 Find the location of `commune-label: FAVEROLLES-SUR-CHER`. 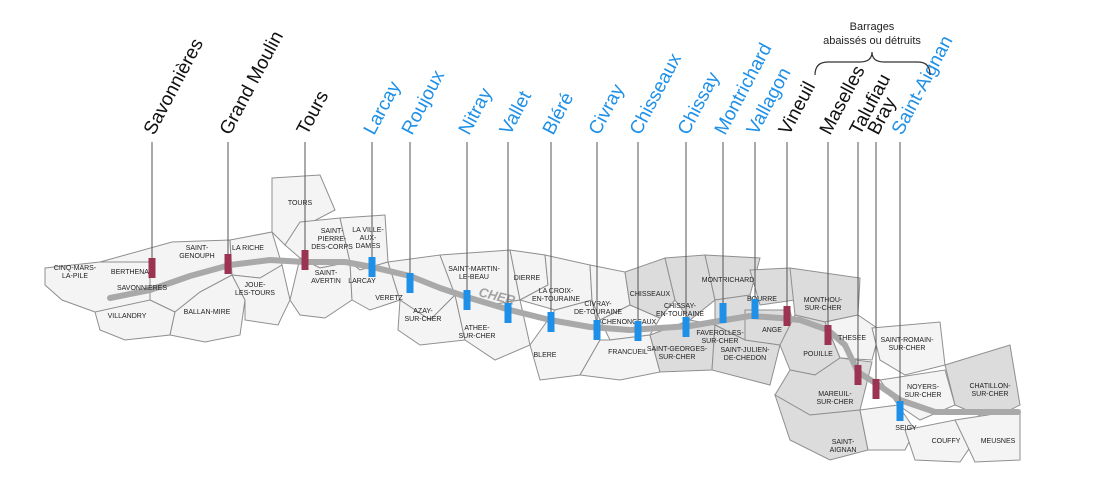

commune-label: FAVEROLLES-SUR-CHER is located at coordinates (720, 337).